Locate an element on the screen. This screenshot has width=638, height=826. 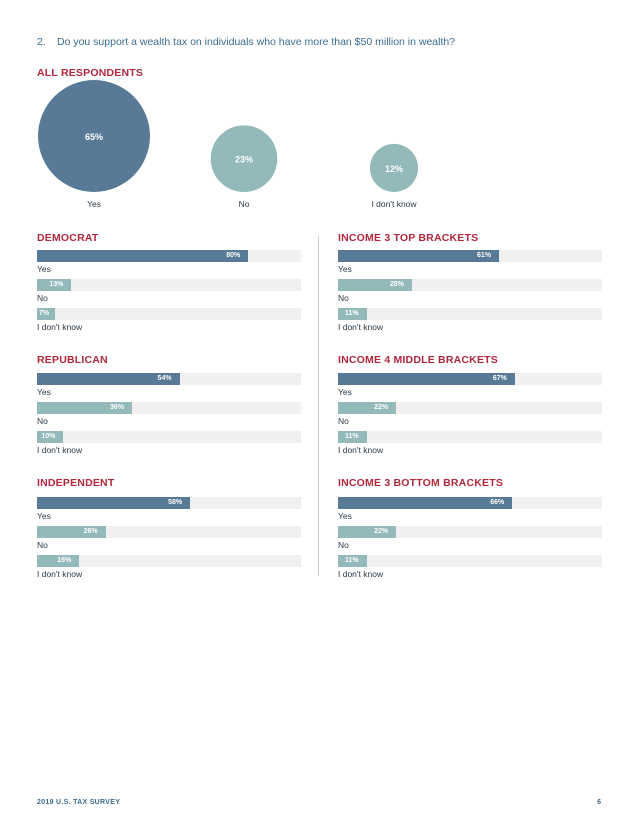
bar-row-yes: 66% Yes is located at coordinates (470, 511).